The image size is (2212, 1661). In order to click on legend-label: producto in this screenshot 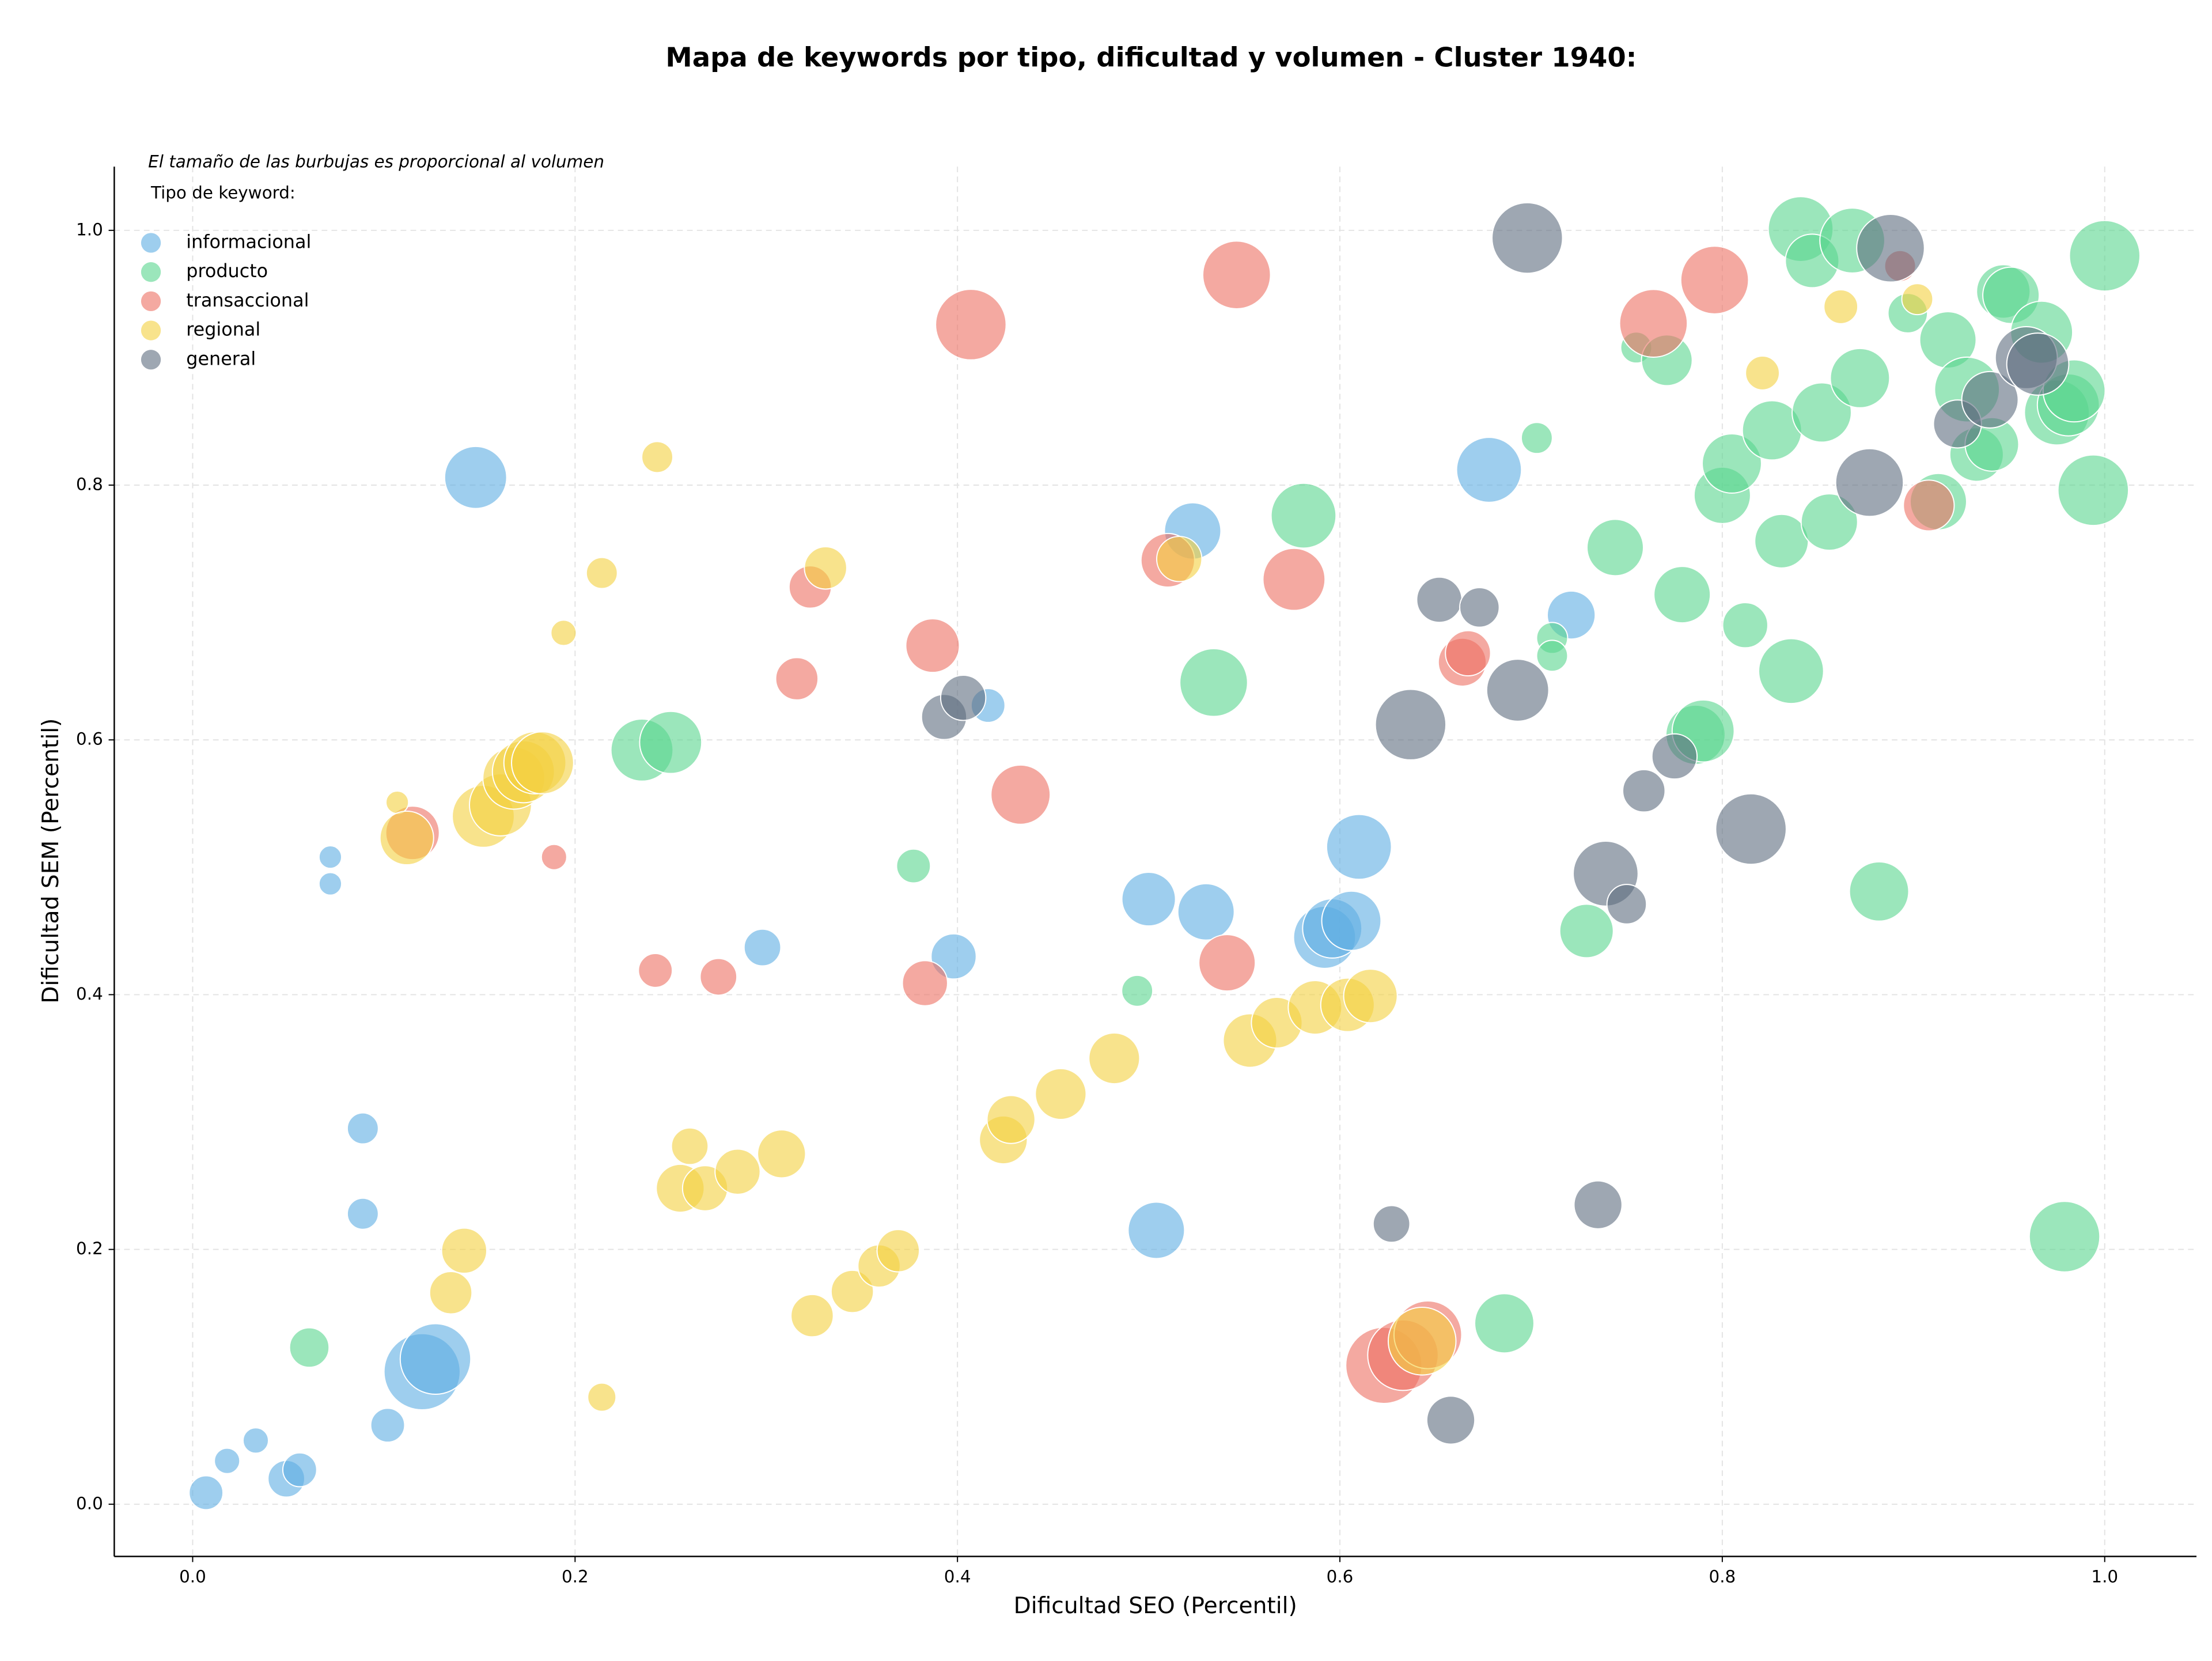, I will do `click(227, 271)`.